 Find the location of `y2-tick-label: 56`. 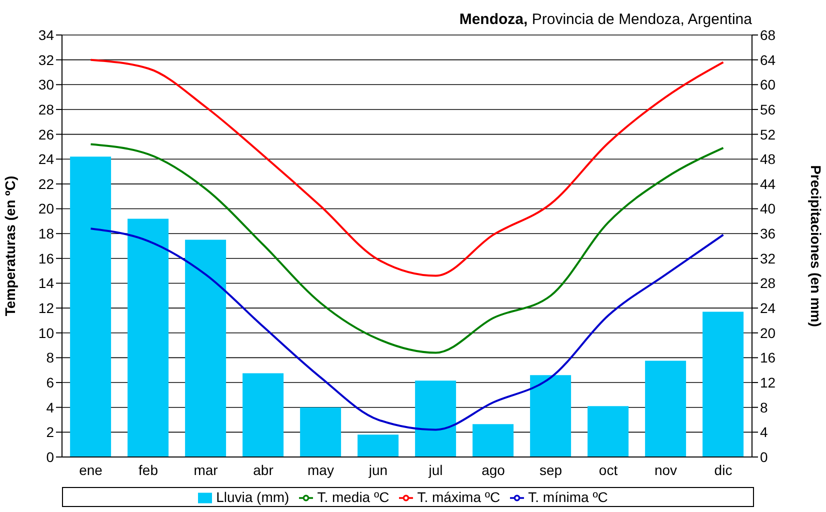

y2-tick-label: 56 is located at coordinates (768, 109).